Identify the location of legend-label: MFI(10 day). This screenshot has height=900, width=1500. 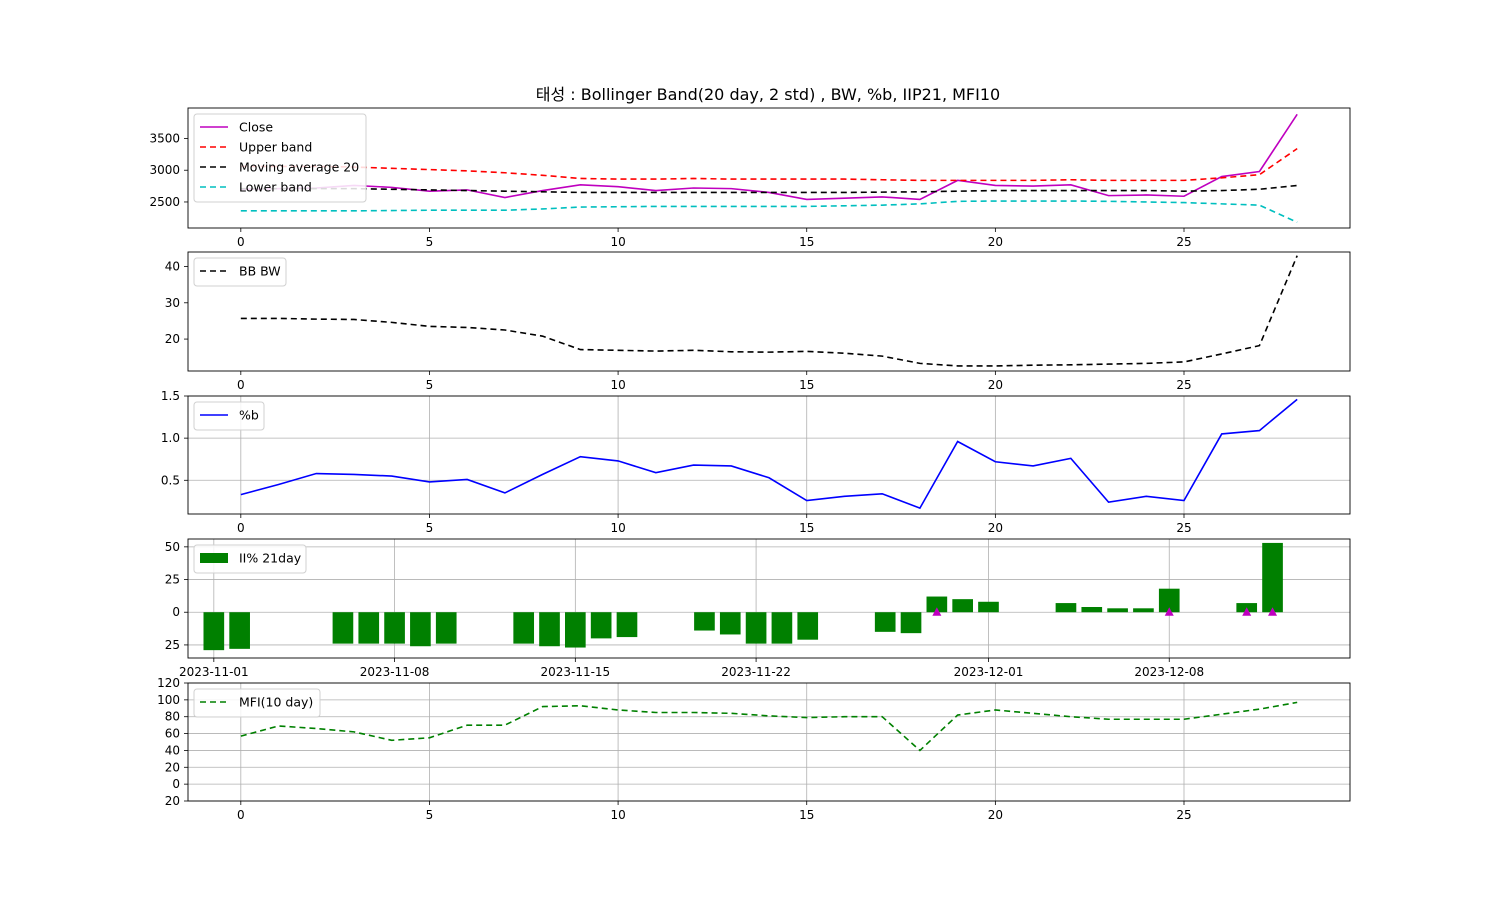
(276, 702).